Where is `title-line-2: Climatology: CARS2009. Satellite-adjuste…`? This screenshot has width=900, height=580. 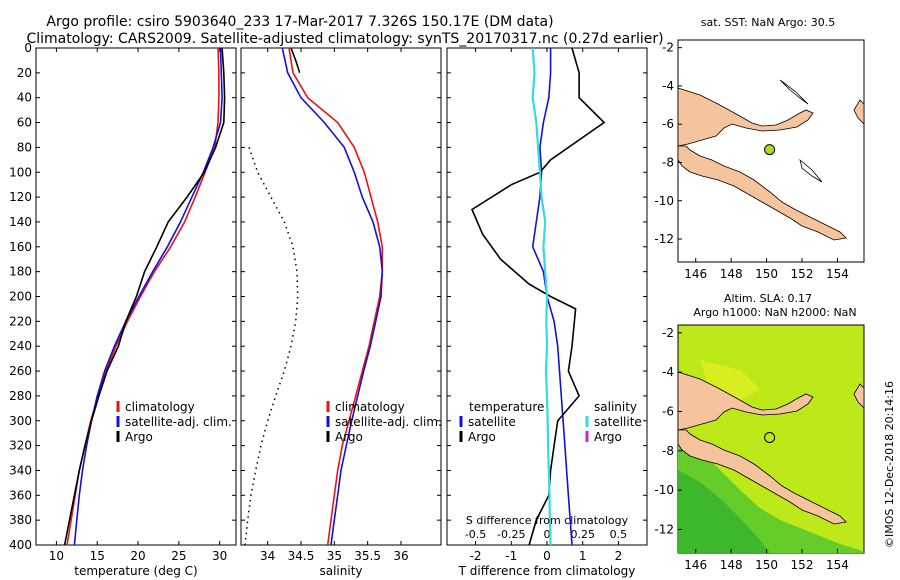 title-line-2: Climatology: CARS2009. Satellite-adjuste… is located at coordinates (344, 39).